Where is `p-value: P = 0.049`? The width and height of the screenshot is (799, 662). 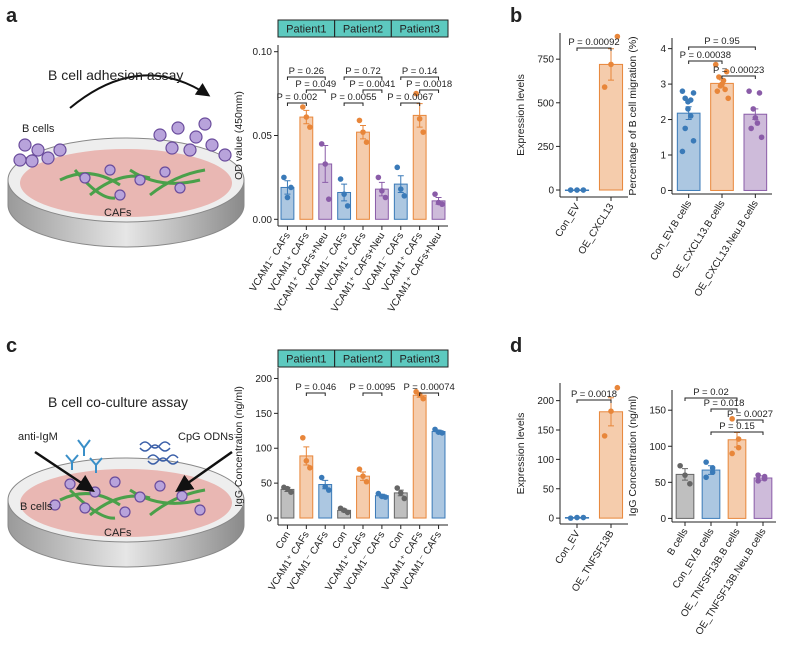 p-value: P = 0.049 is located at coordinates (315, 84).